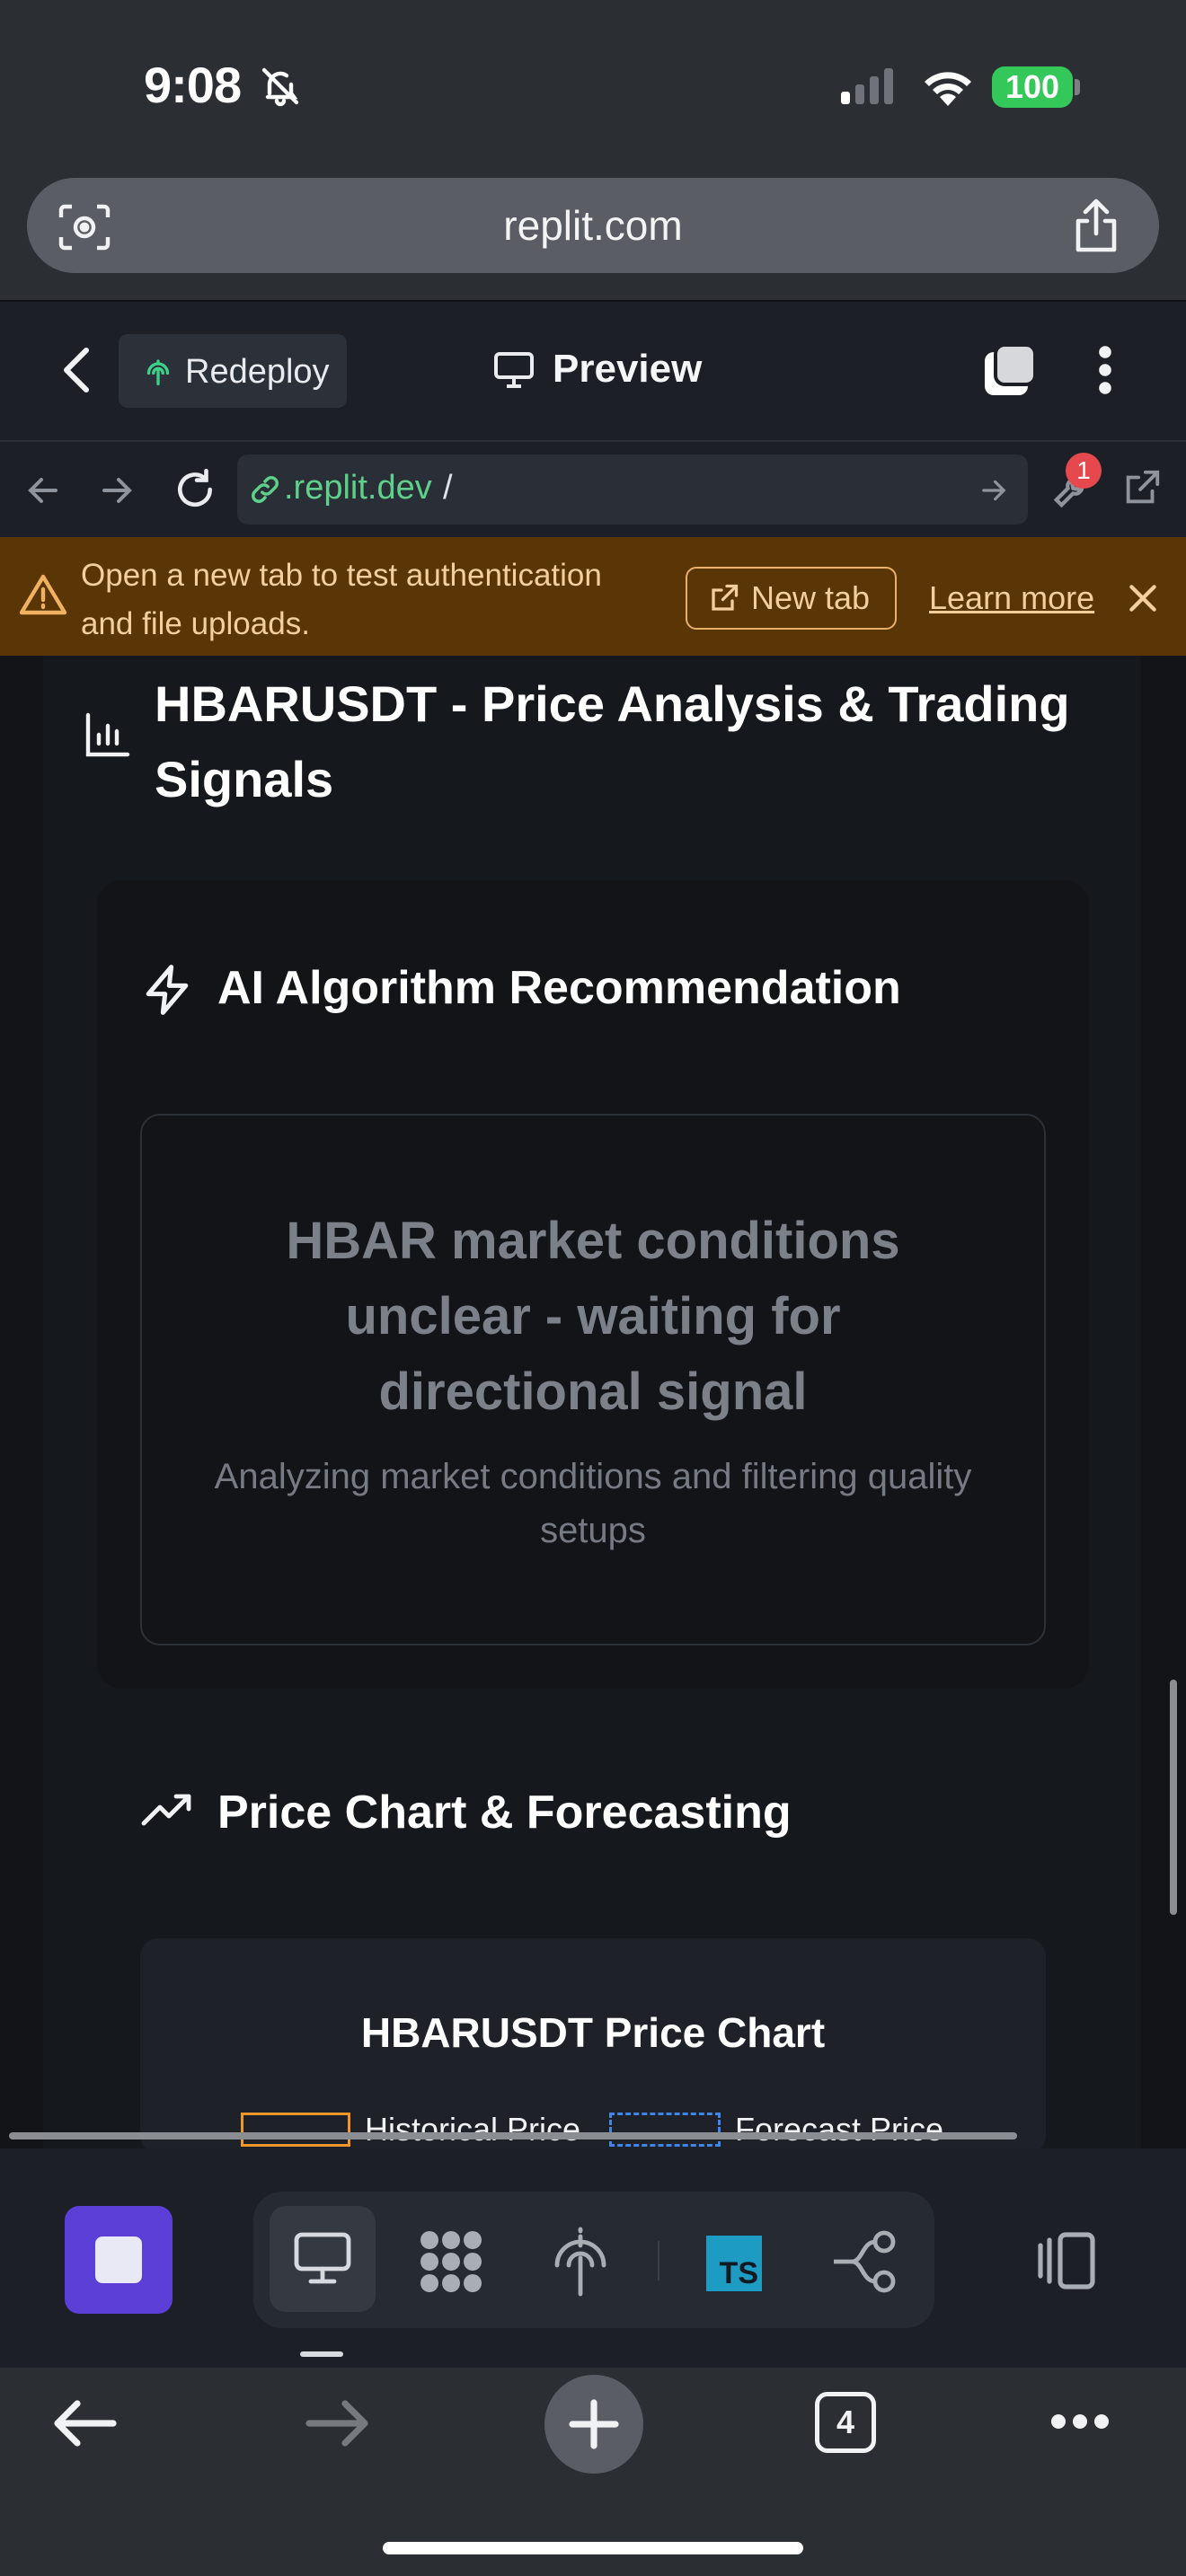  Describe the element at coordinates (117, 490) in the screenshot. I see `webview-forward-icon` at that location.